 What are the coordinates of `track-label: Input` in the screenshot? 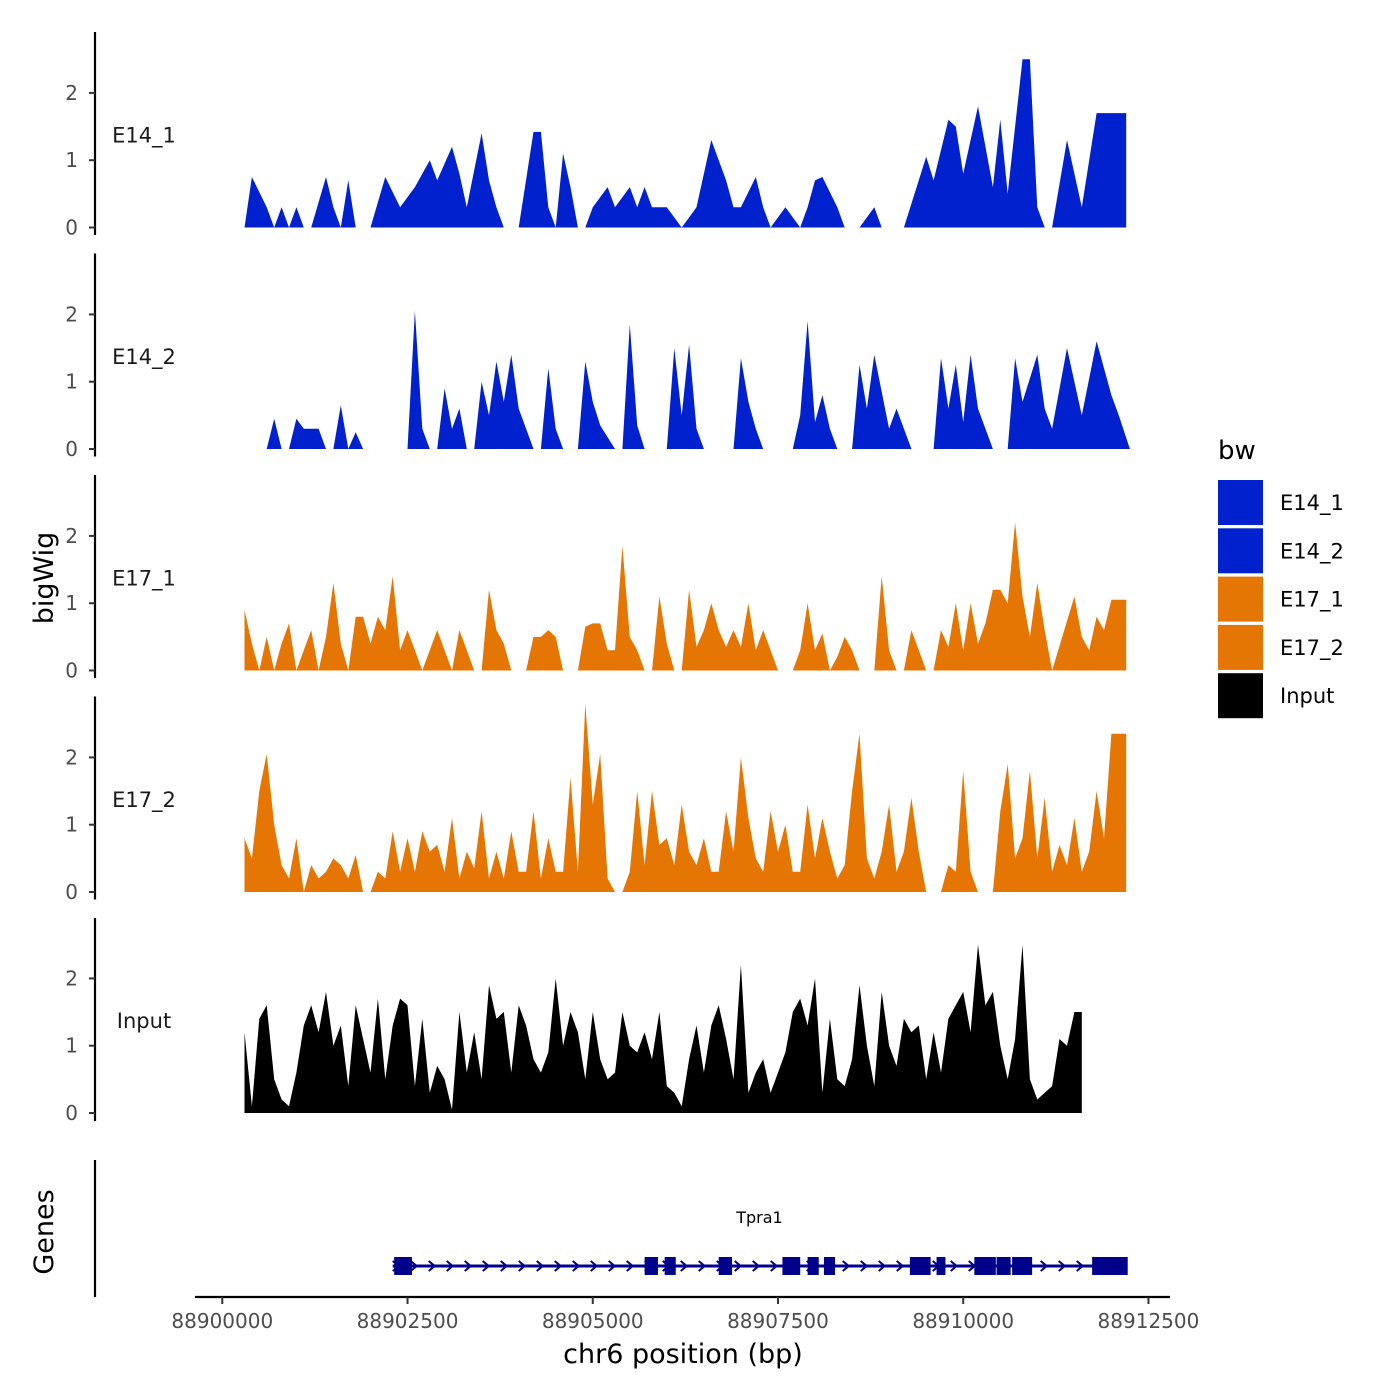 It's located at (144, 1021).